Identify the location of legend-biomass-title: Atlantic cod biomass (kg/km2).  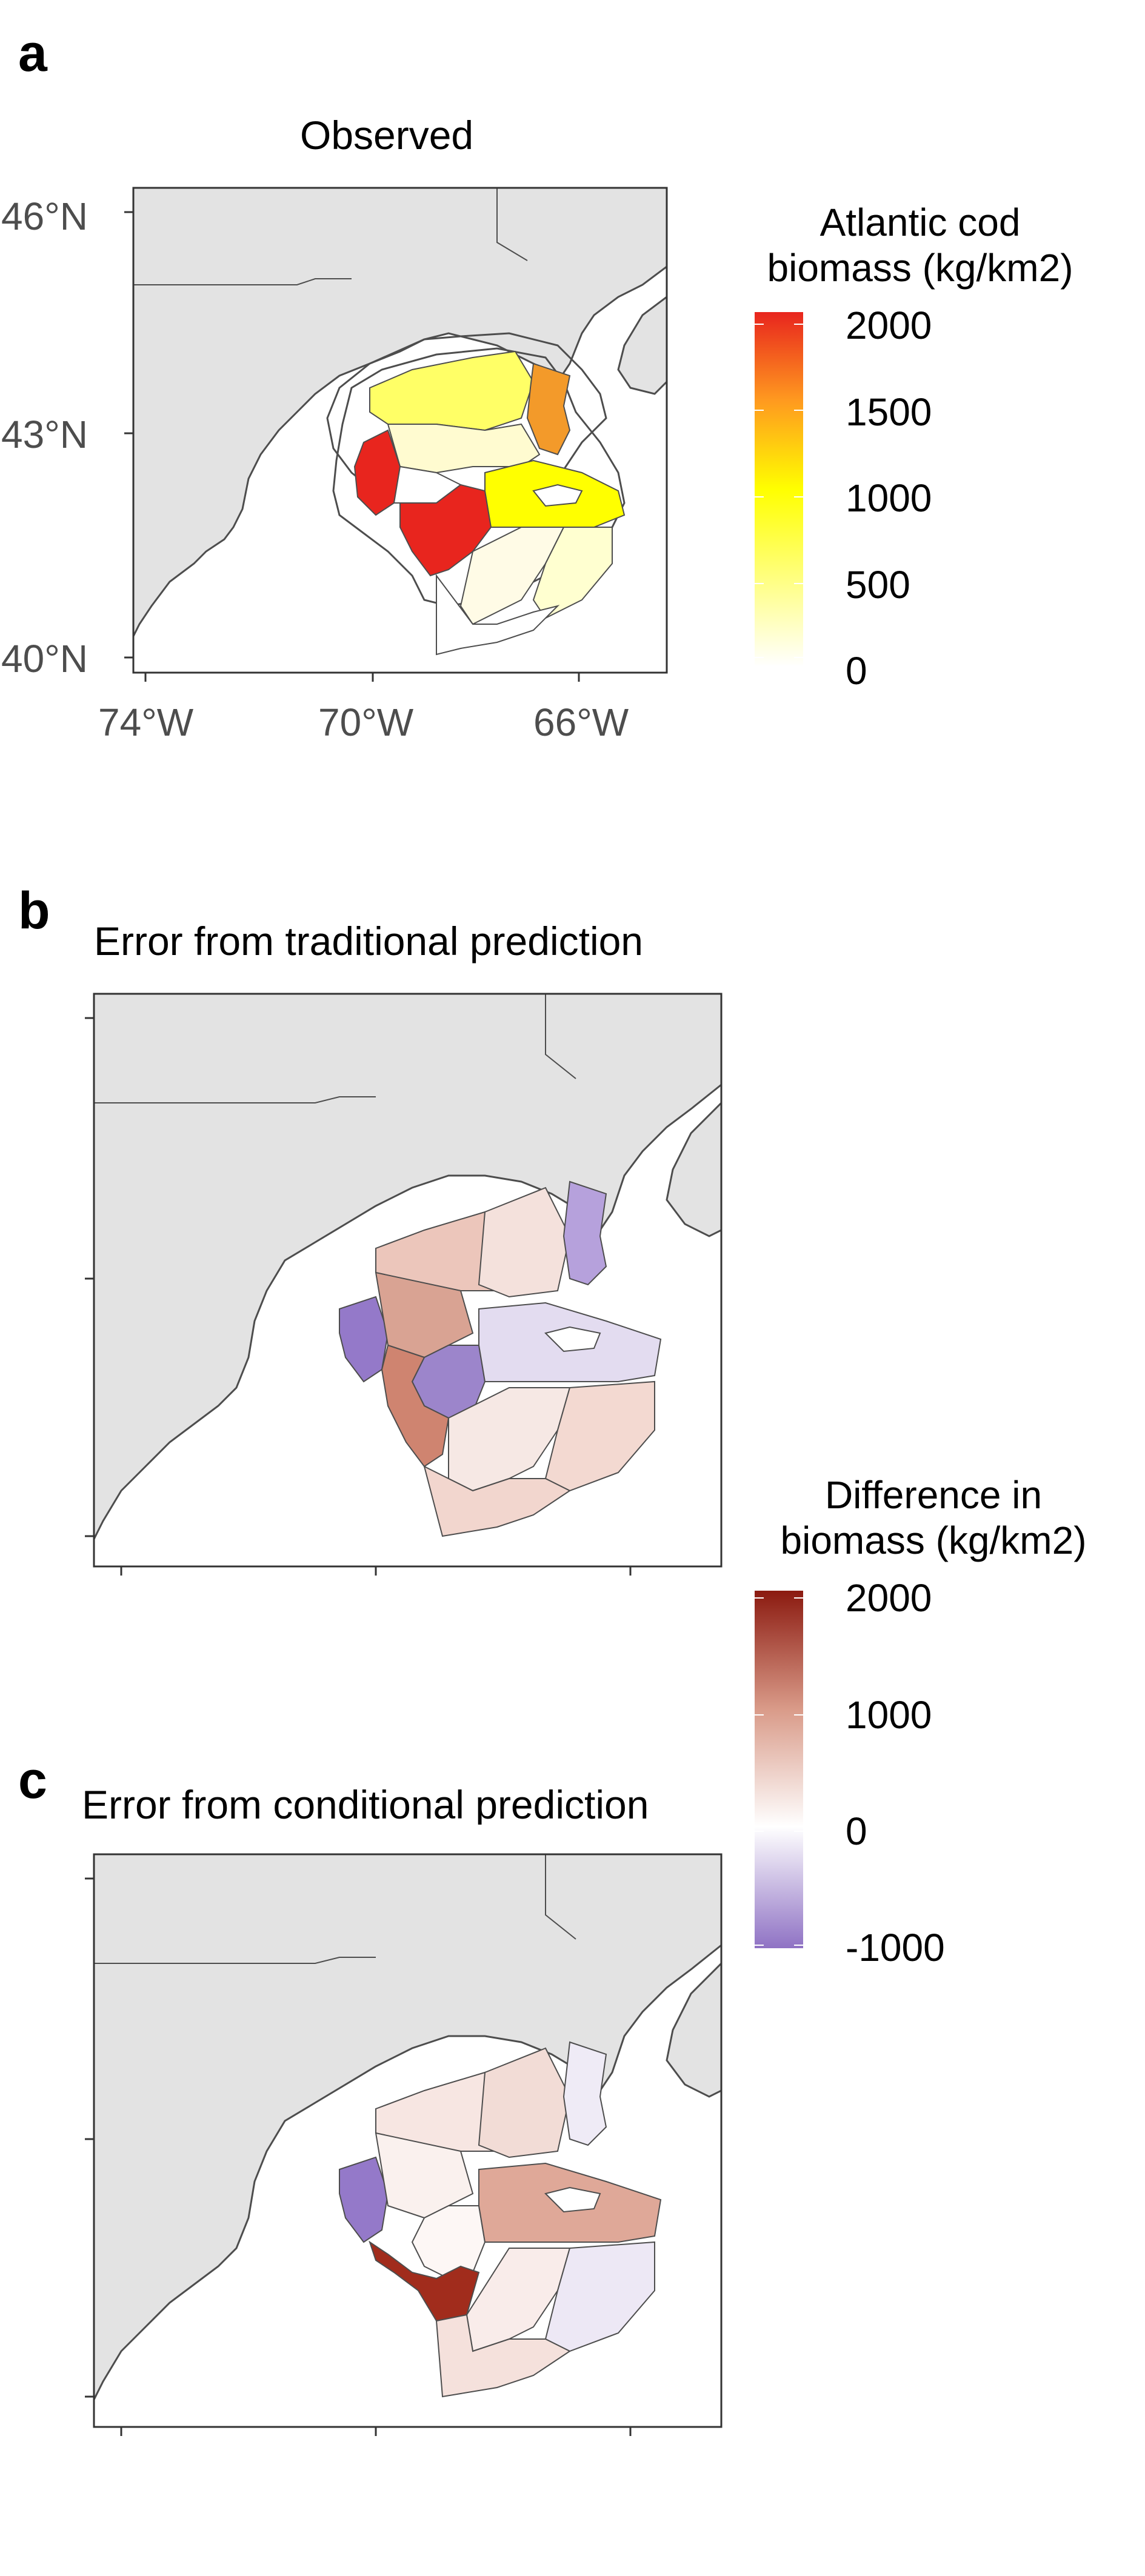
(920, 245).